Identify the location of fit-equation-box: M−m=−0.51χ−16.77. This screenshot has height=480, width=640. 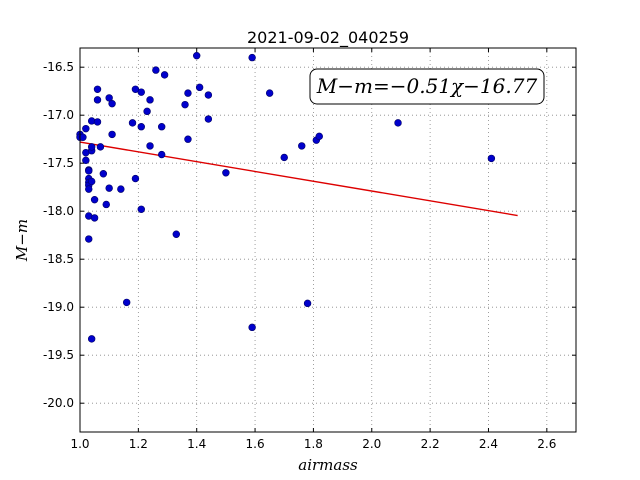
(427, 86).